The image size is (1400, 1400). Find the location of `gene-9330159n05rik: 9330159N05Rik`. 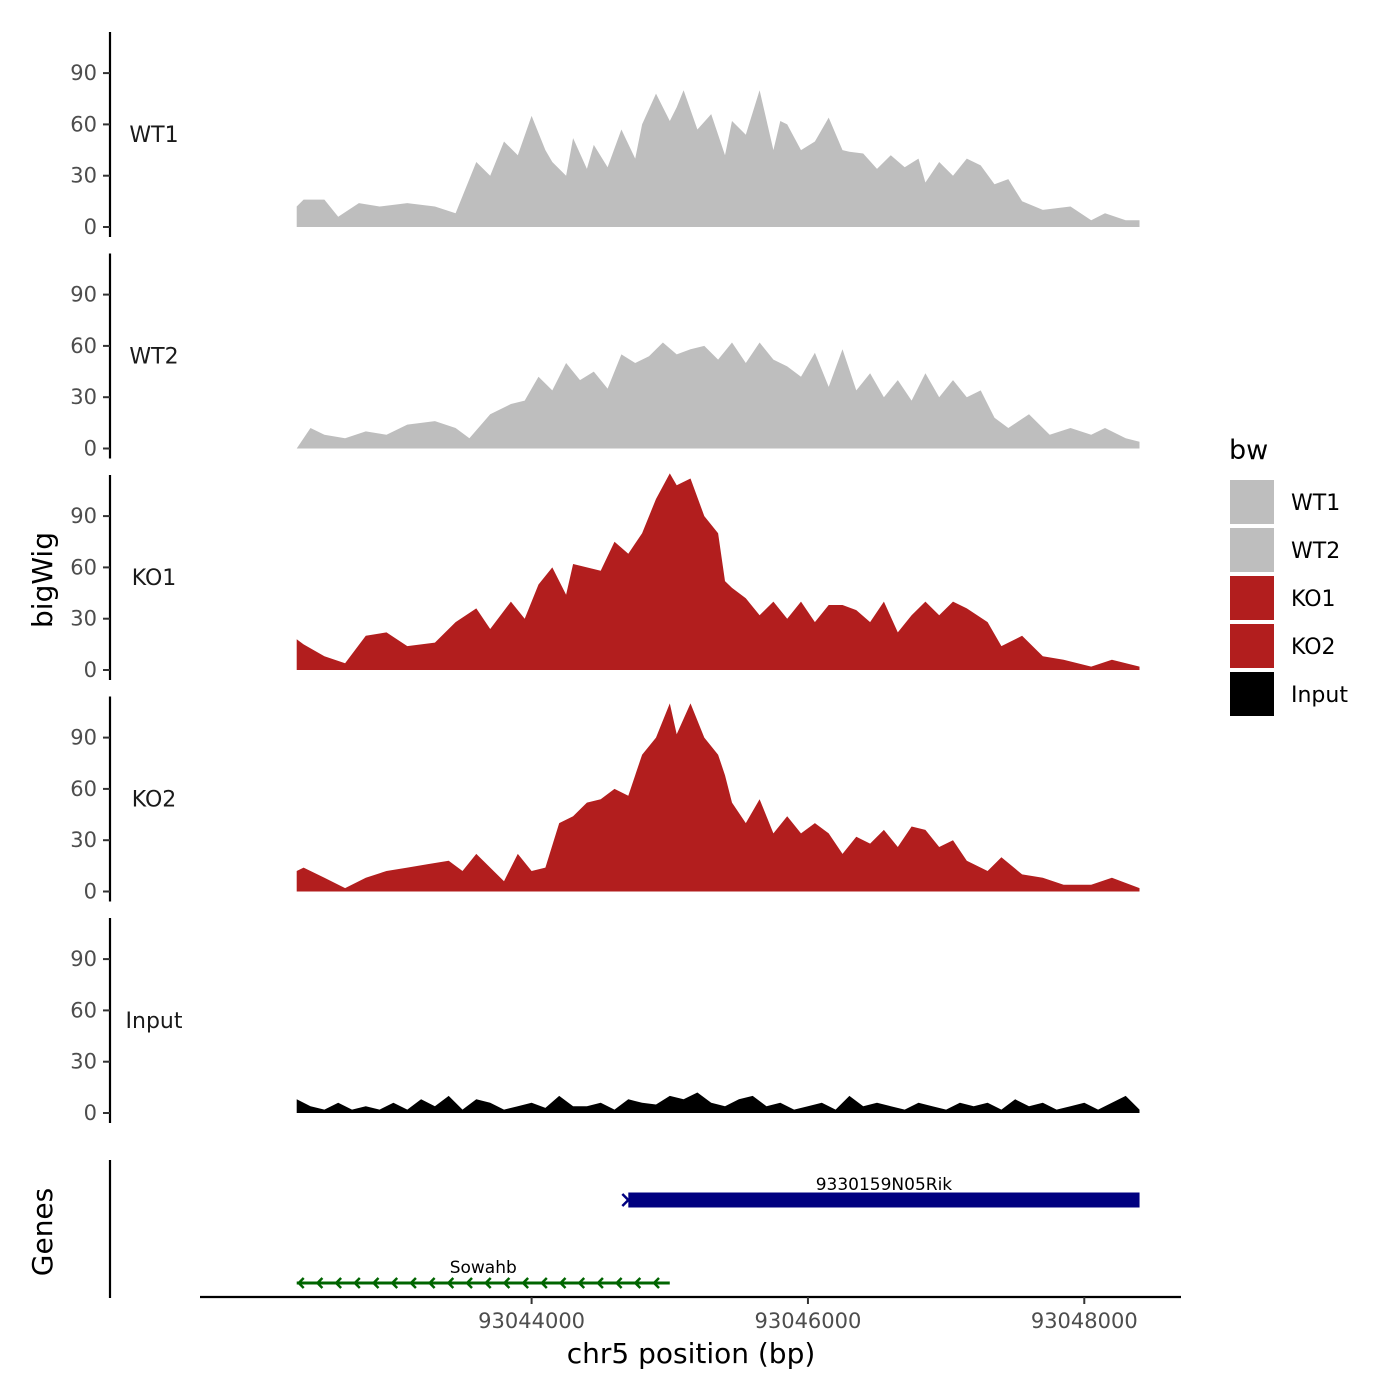

gene-9330159n05rik: 9330159N05Rik is located at coordinates (880, 1191).